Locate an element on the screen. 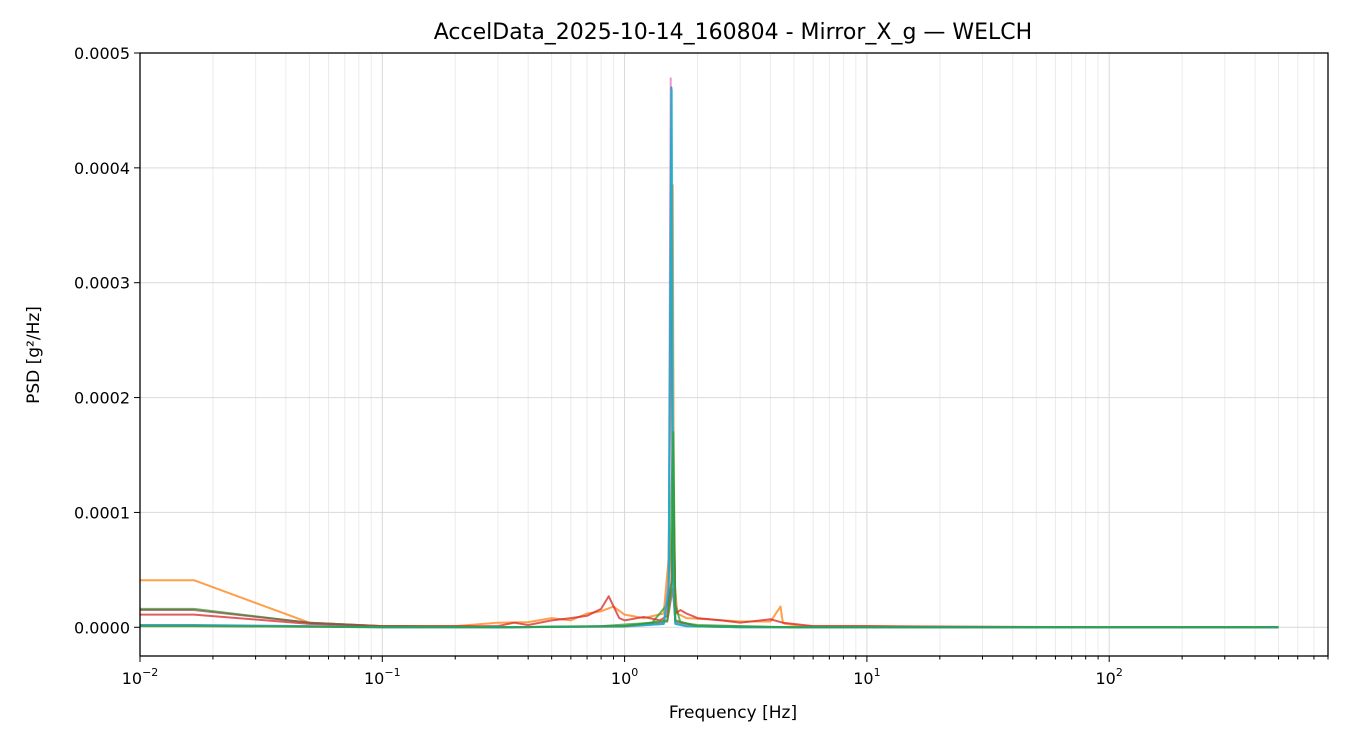 The image size is (1350, 754). x-tick-label: 10⁰ is located at coordinates (624, 677).